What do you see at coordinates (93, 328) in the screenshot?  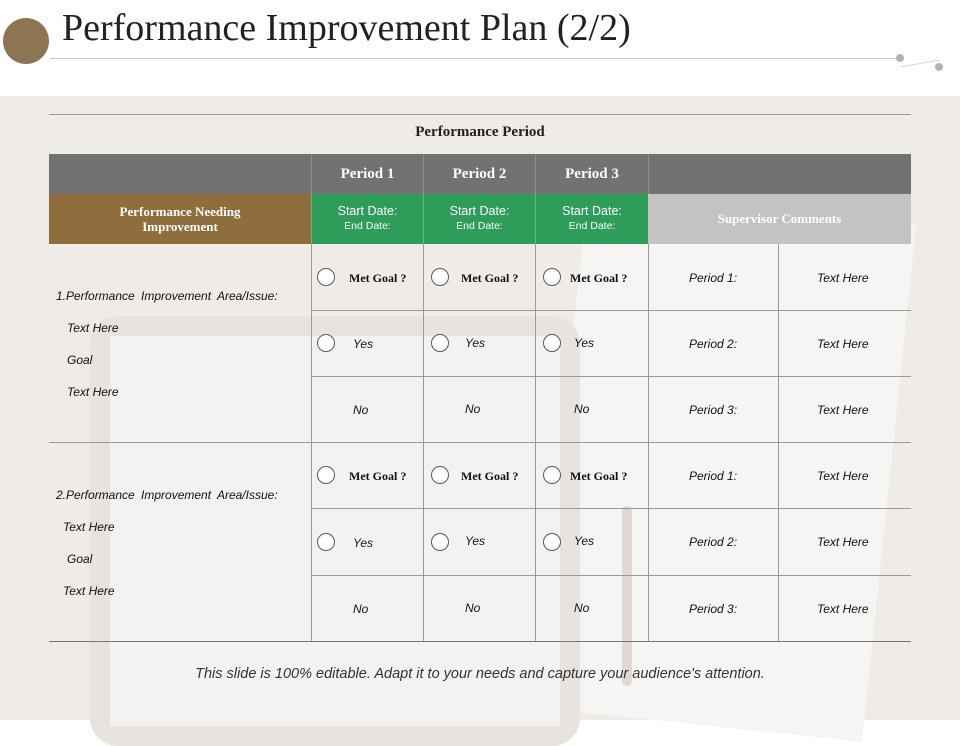 I see `section-1-item-1: Text Here` at bounding box center [93, 328].